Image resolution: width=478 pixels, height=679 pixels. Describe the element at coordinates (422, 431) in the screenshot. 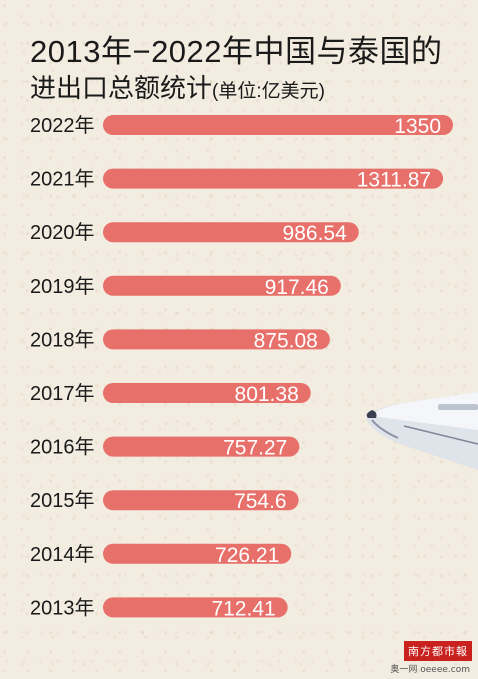

I see `airplane-icon` at that location.